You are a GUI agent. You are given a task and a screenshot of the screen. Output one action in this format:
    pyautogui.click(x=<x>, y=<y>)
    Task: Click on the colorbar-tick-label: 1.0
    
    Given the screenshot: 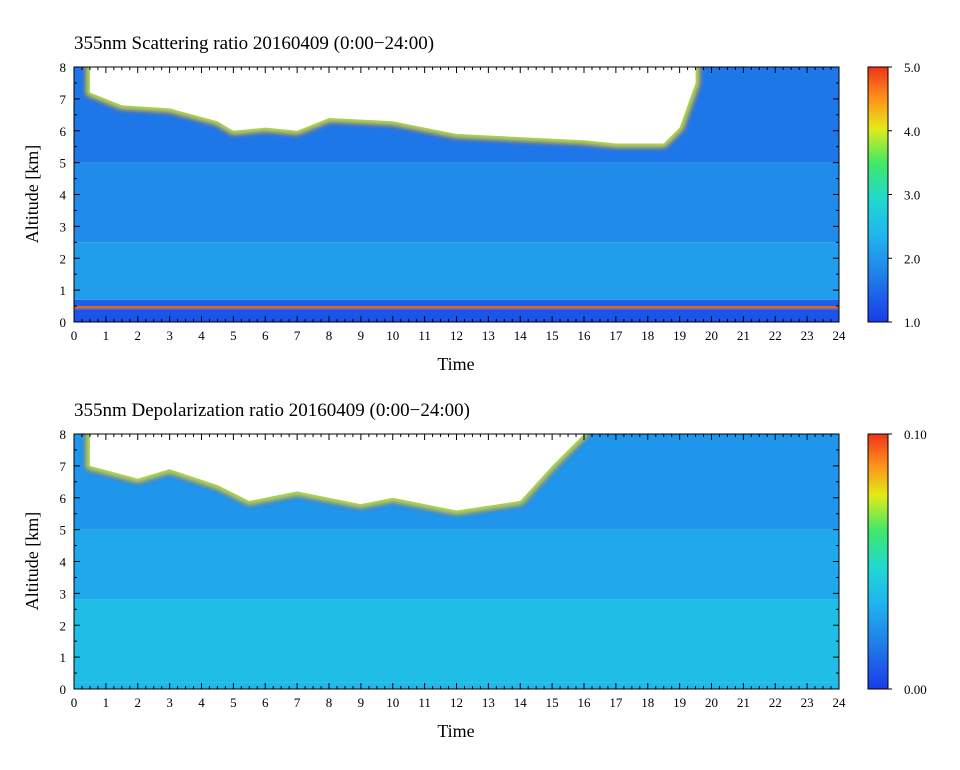 What is the action you would take?
    pyautogui.click(x=912, y=322)
    